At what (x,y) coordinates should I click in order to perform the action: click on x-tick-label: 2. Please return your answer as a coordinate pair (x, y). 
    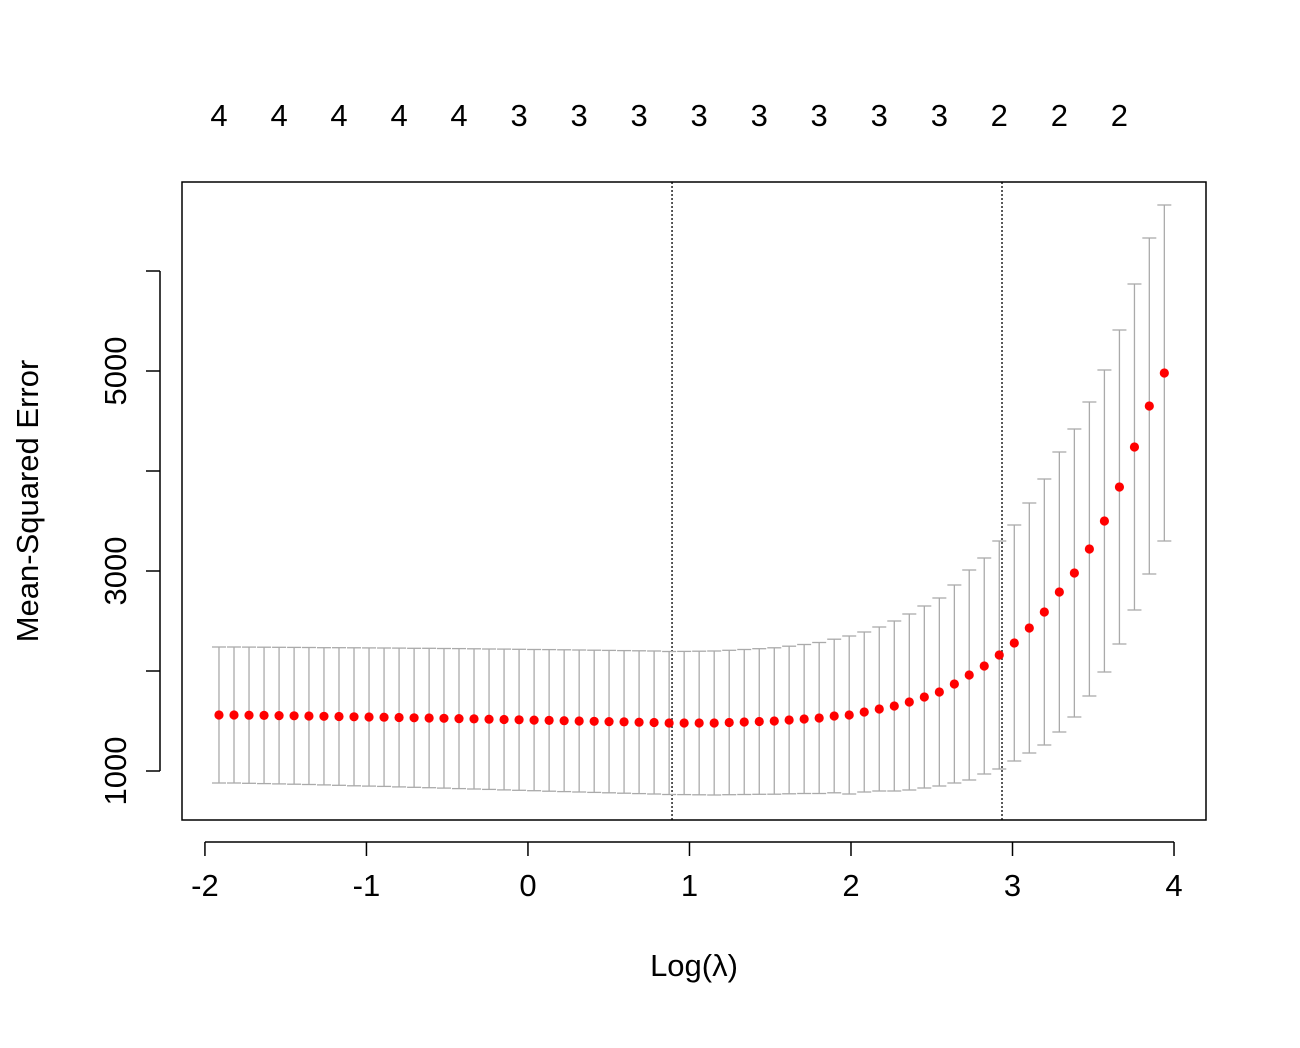
    Looking at the image, I should click on (850, 885).